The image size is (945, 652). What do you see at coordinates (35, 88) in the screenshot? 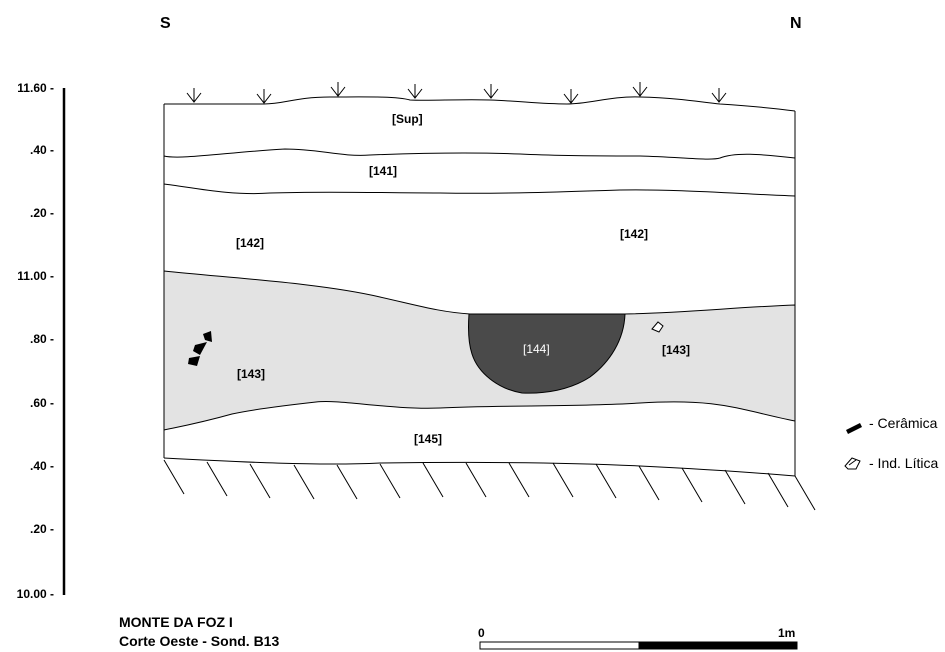
I see `elevation-tick-label: 11.60 -` at bounding box center [35, 88].